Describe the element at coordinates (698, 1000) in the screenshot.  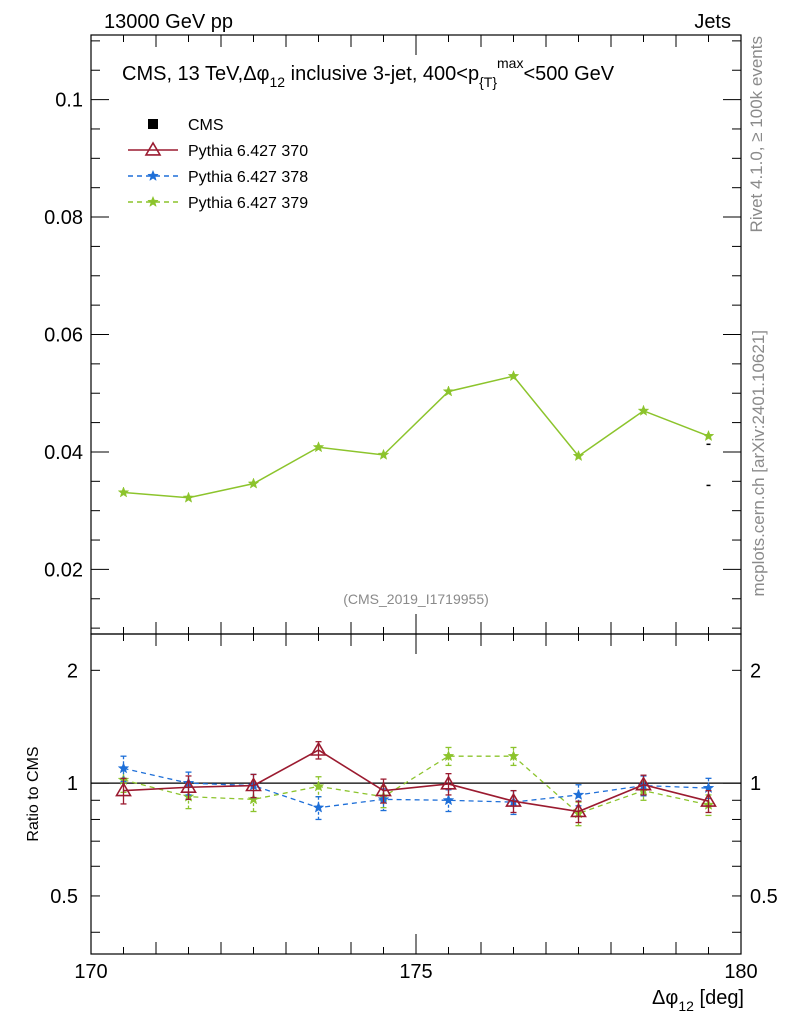
I see `x-axis-label: Δφ12 [deg]` at that location.